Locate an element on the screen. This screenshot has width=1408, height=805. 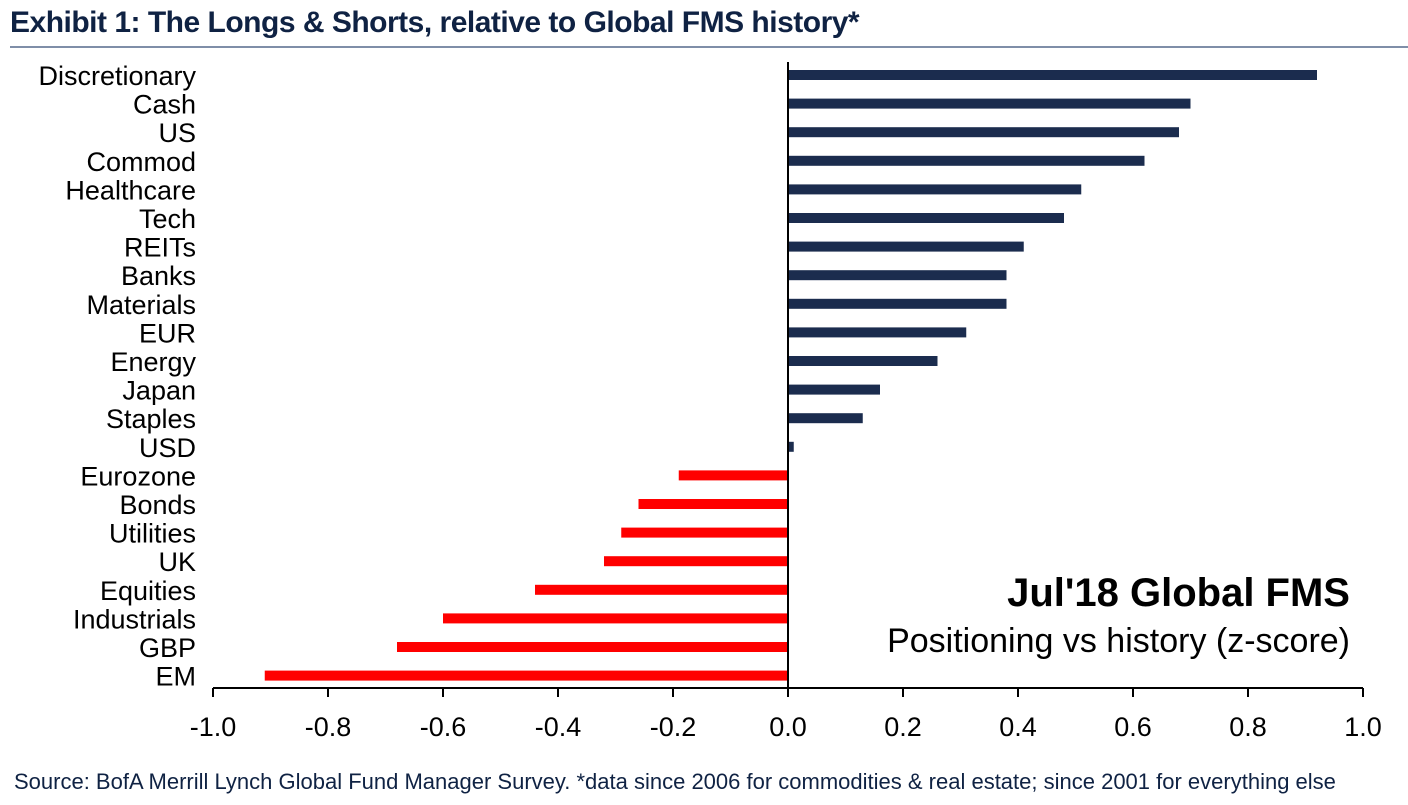
bar-gbp is located at coordinates (592, 647).